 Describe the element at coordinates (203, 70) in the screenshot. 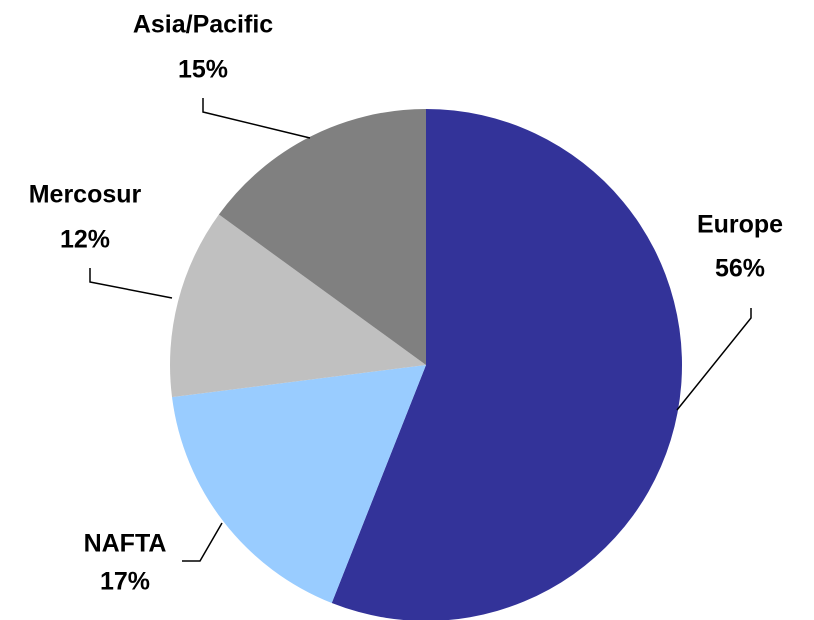

I see `slice-value-label: 15%` at that location.